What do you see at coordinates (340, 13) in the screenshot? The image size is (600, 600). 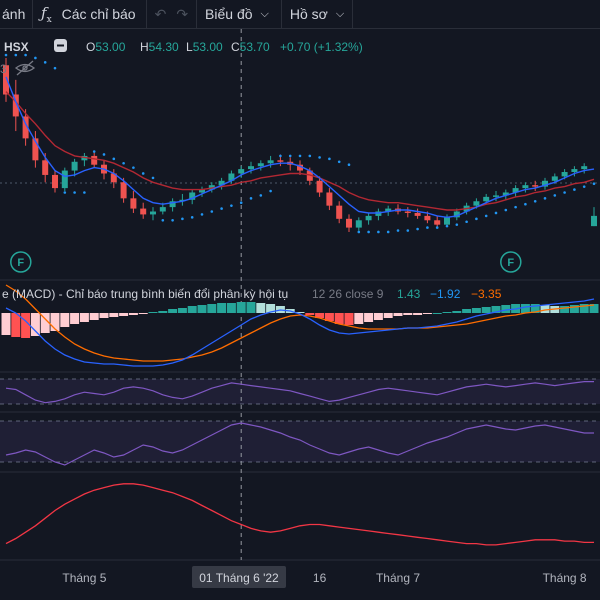 I see `chevron-down-icon: ⌵` at bounding box center [340, 13].